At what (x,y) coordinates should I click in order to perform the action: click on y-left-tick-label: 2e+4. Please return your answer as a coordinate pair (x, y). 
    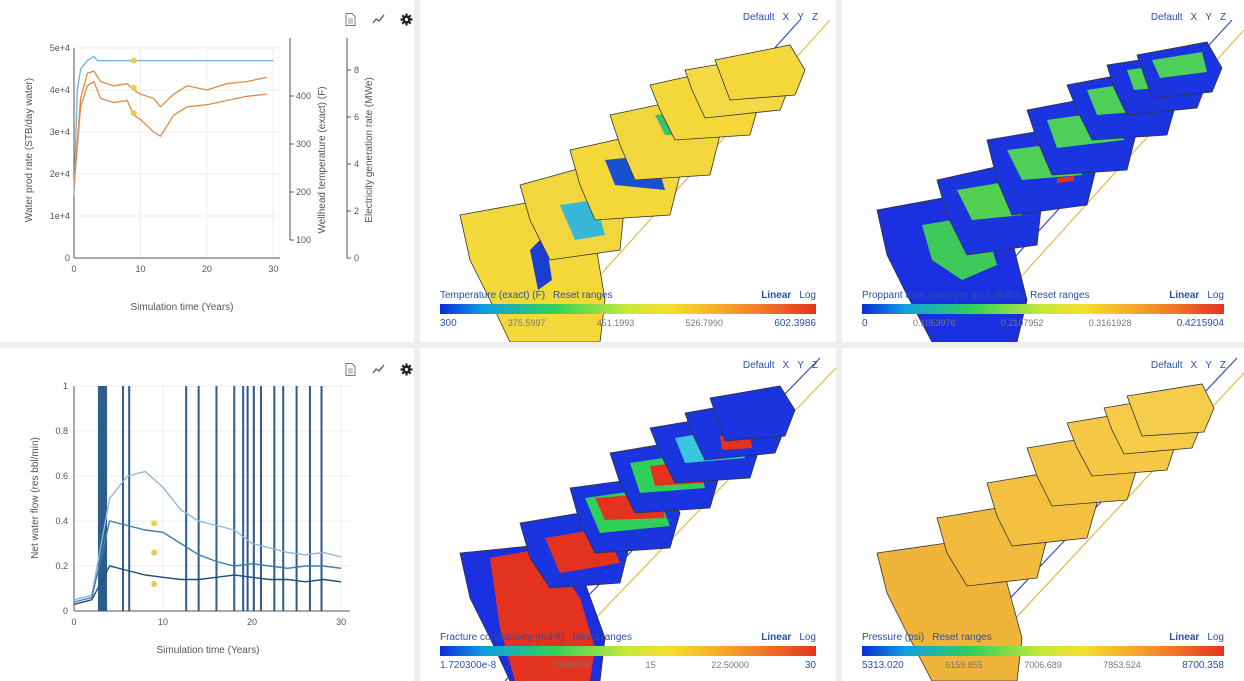
    Looking at the image, I should click on (60, 174).